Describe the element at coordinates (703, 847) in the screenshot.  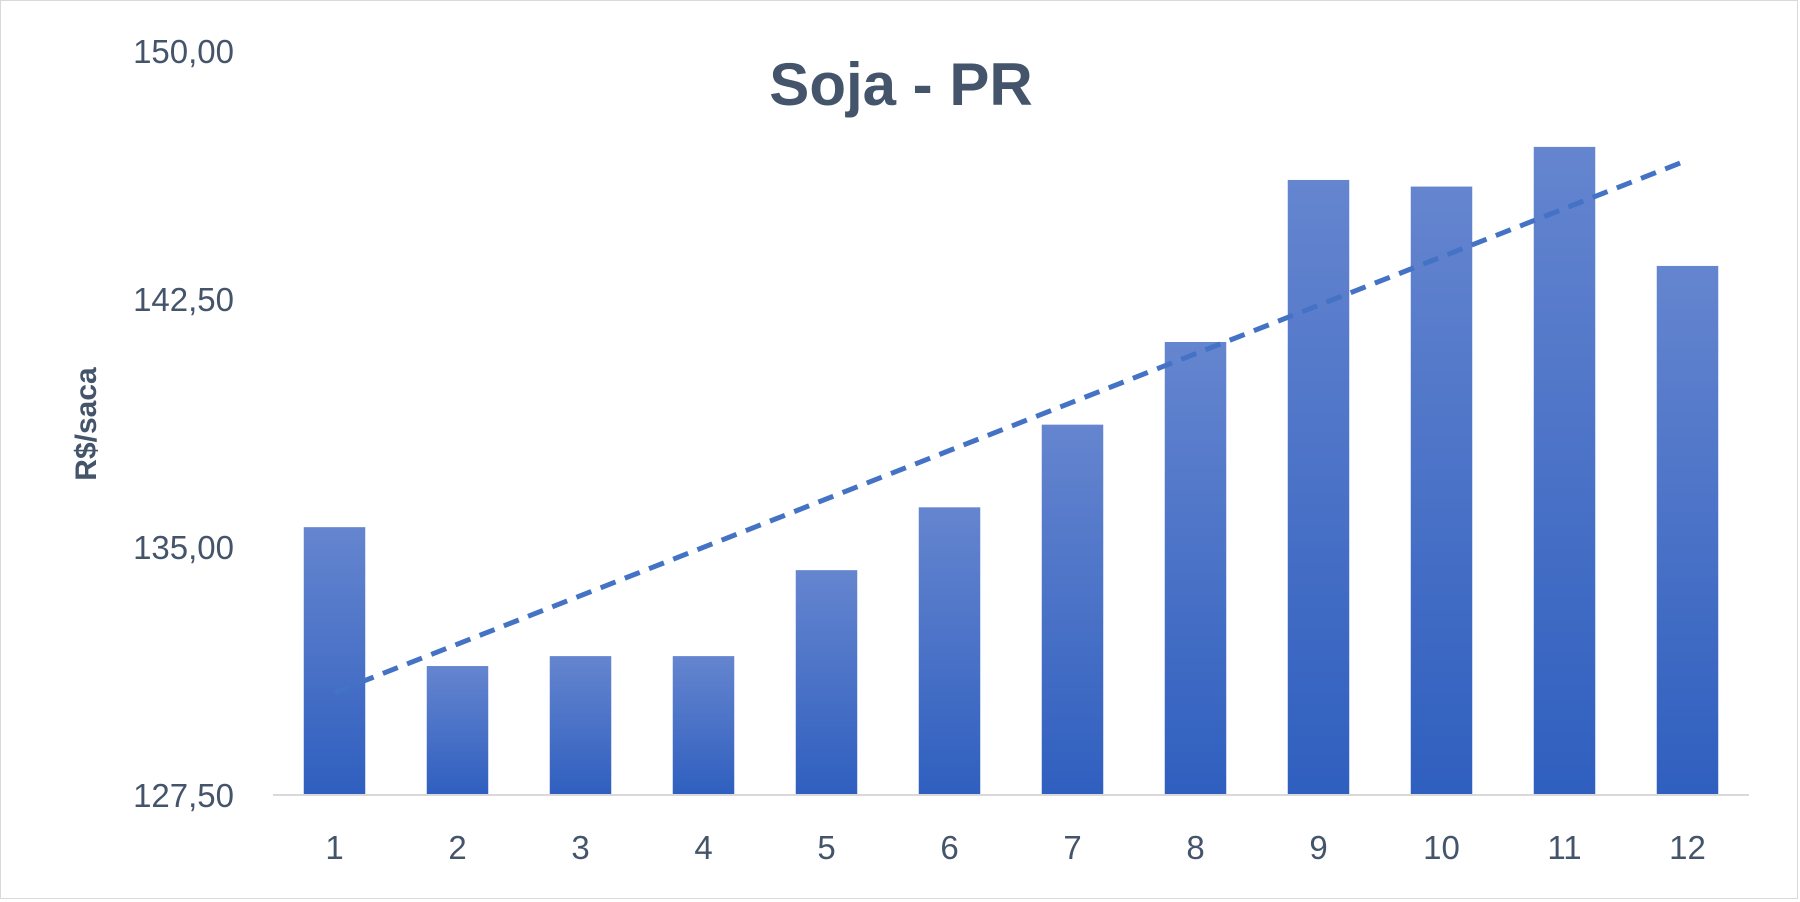
I see `x-tick-label: 4` at that location.